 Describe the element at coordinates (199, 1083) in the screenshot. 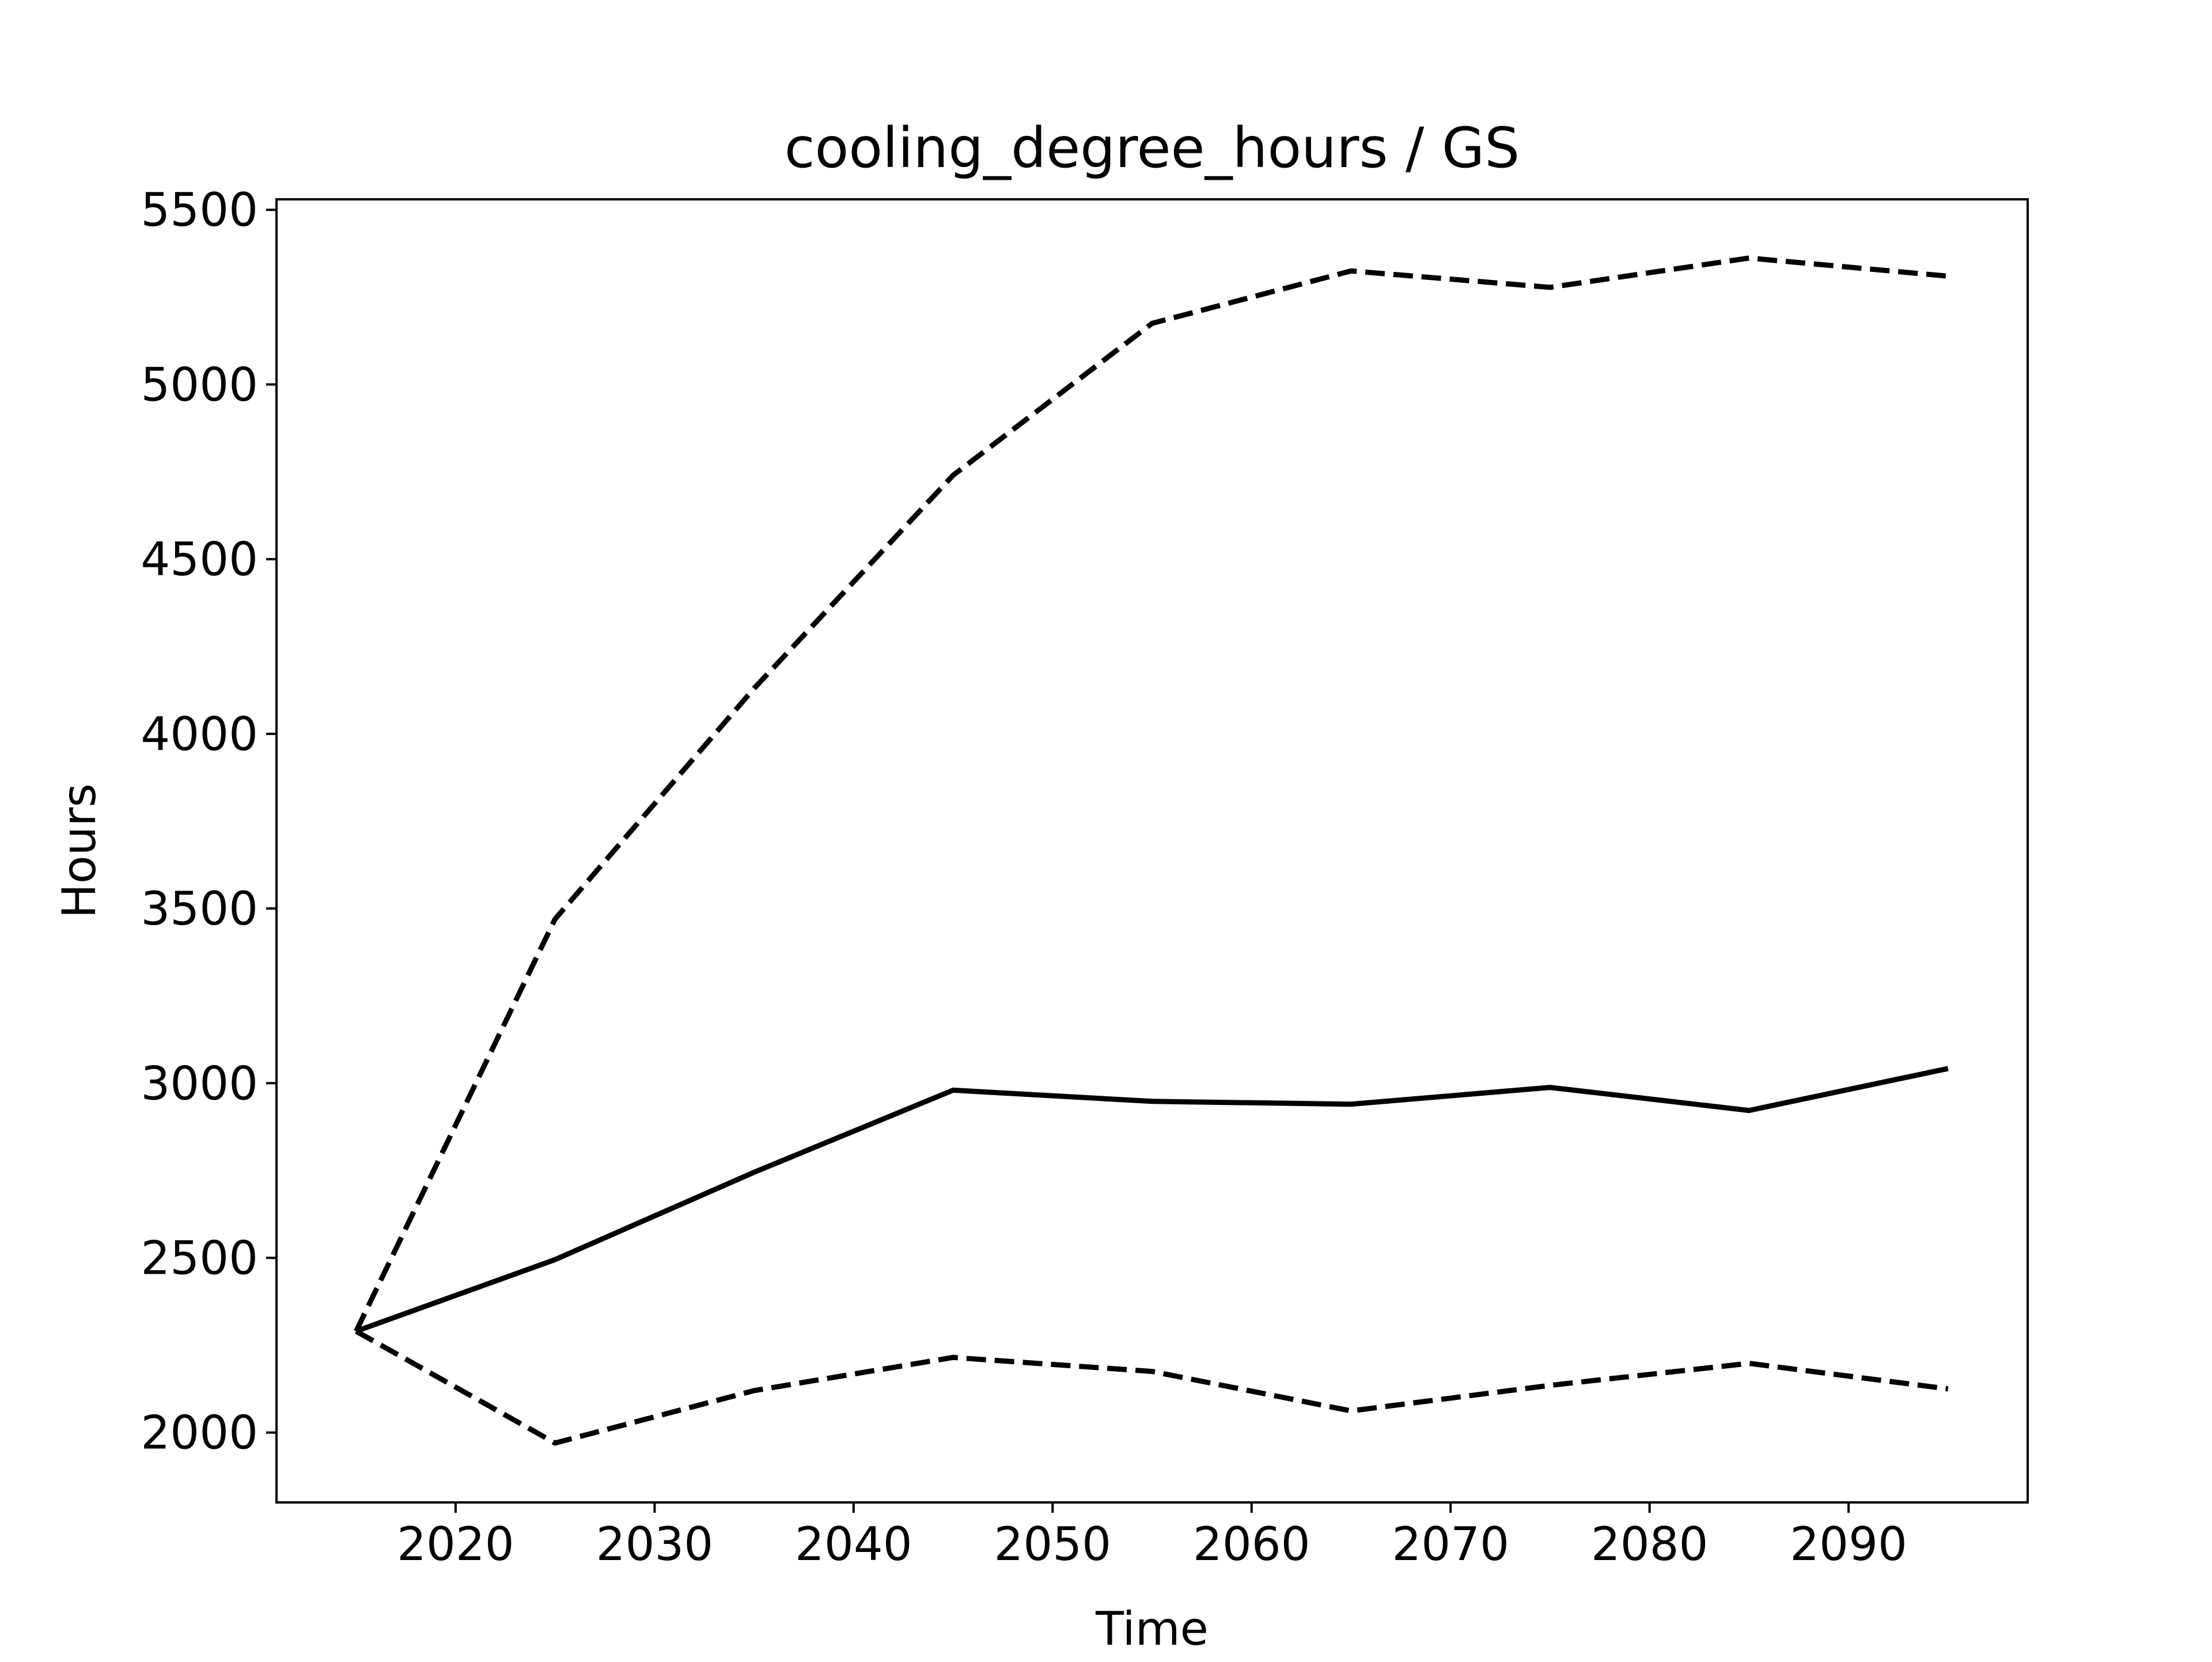

I see `y-tick-label: 3000` at that location.